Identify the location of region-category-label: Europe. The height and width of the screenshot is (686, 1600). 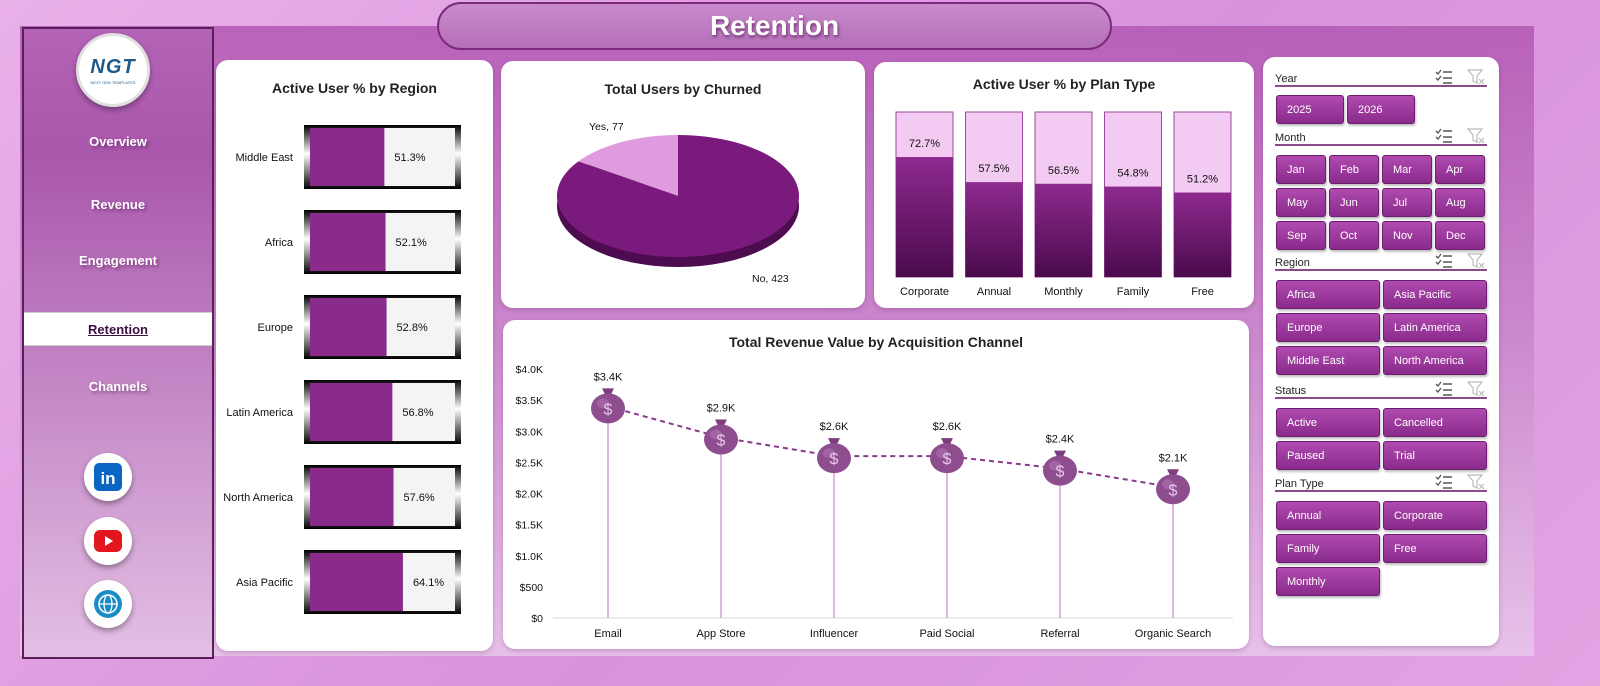
(275, 328).